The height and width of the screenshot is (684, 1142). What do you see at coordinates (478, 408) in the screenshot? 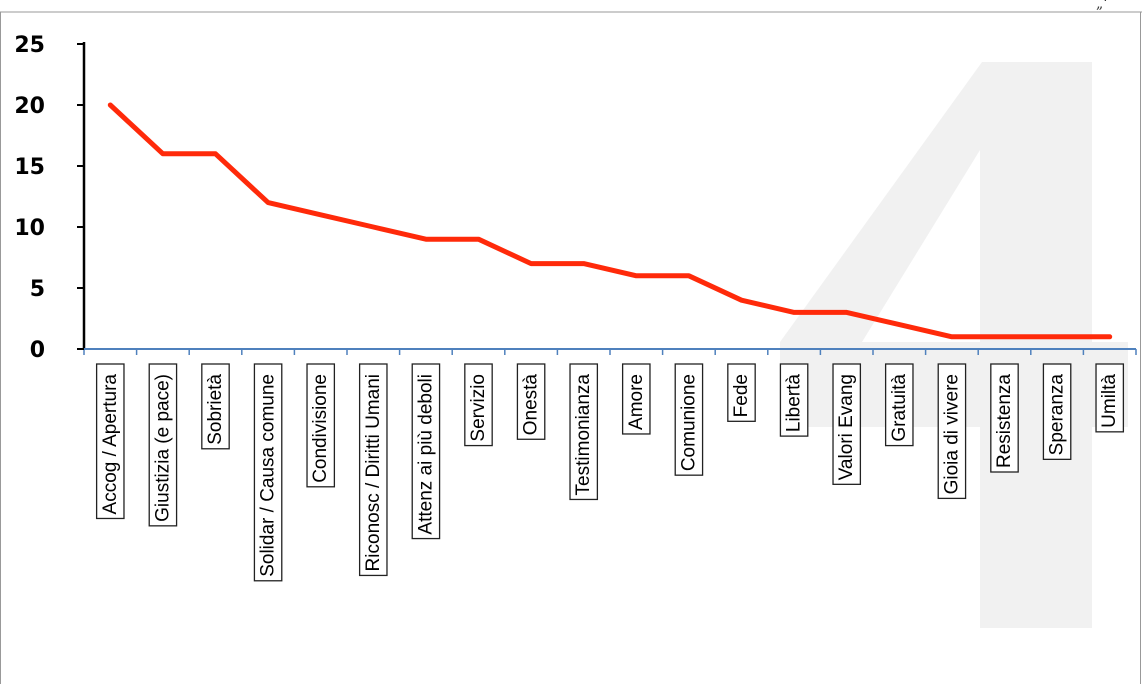
I see `x-category-label: Servizio` at bounding box center [478, 408].